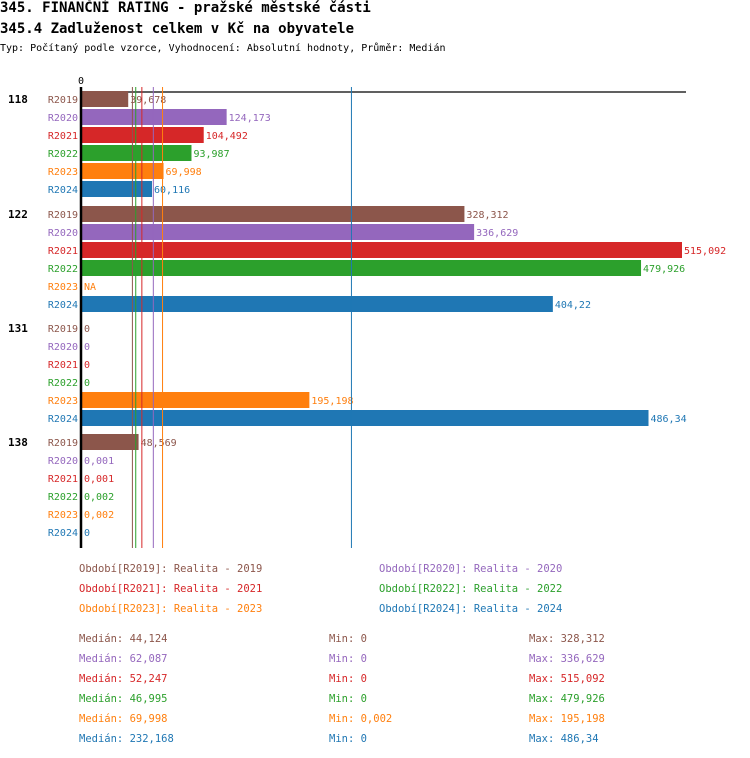  I want to click on legend-item: Období[R2024]: Realita - 2024, so click(471, 609).